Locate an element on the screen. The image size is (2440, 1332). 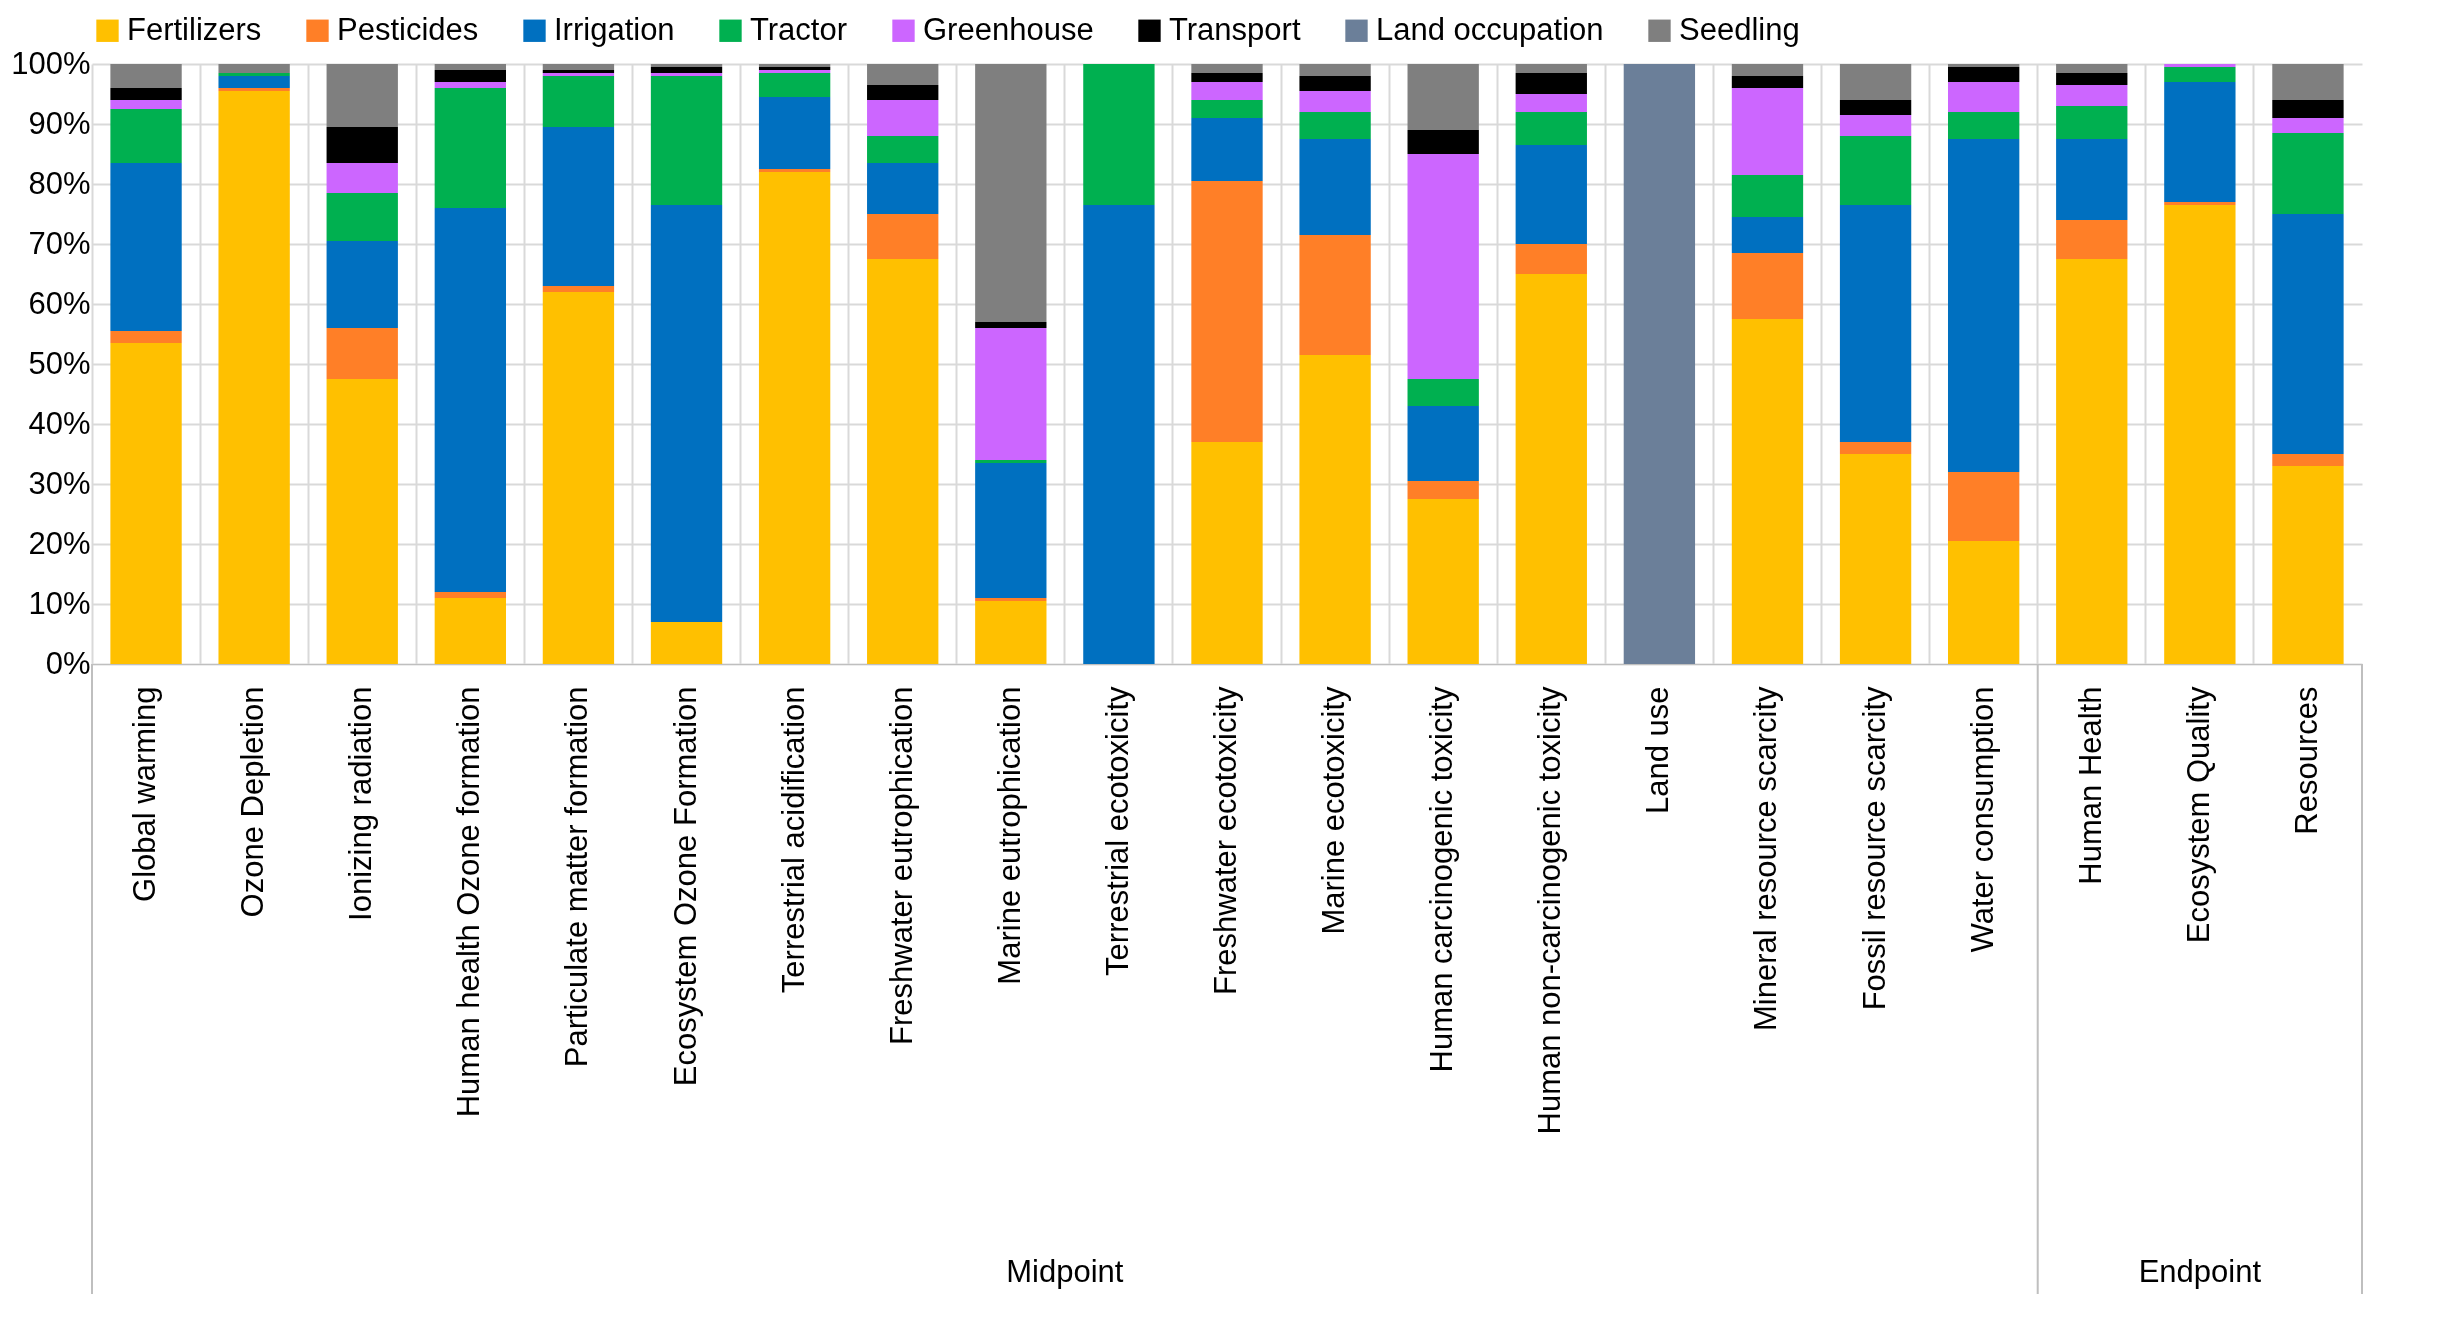
x-tick-label: Resources is located at coordinates (2306, 760).